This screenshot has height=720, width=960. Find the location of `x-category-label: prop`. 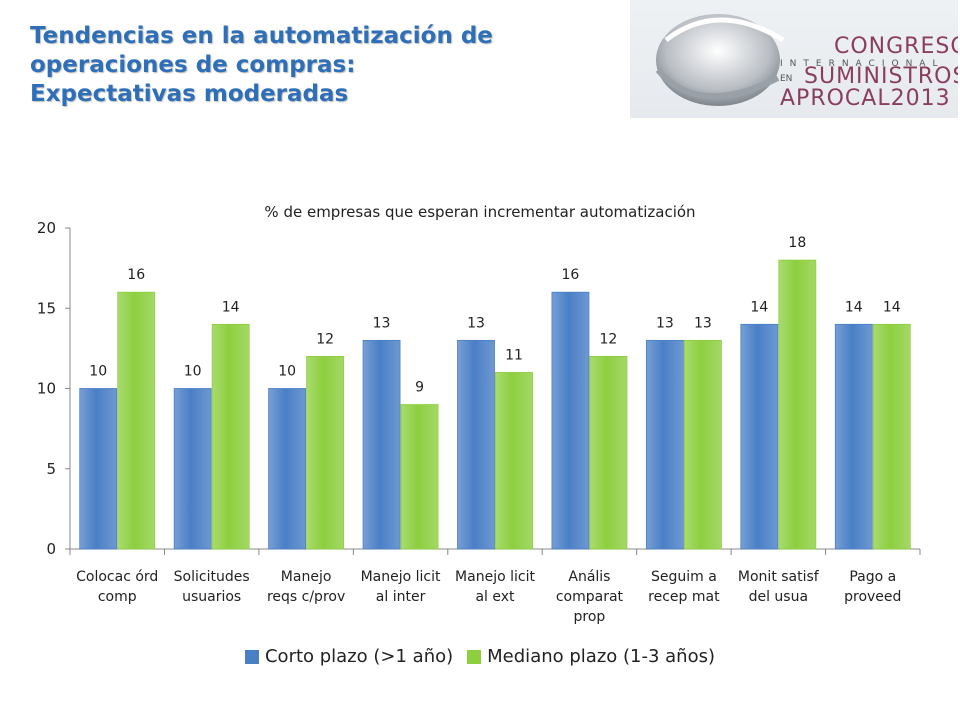

x-category-label: prop is located at coordinates (590, 617).